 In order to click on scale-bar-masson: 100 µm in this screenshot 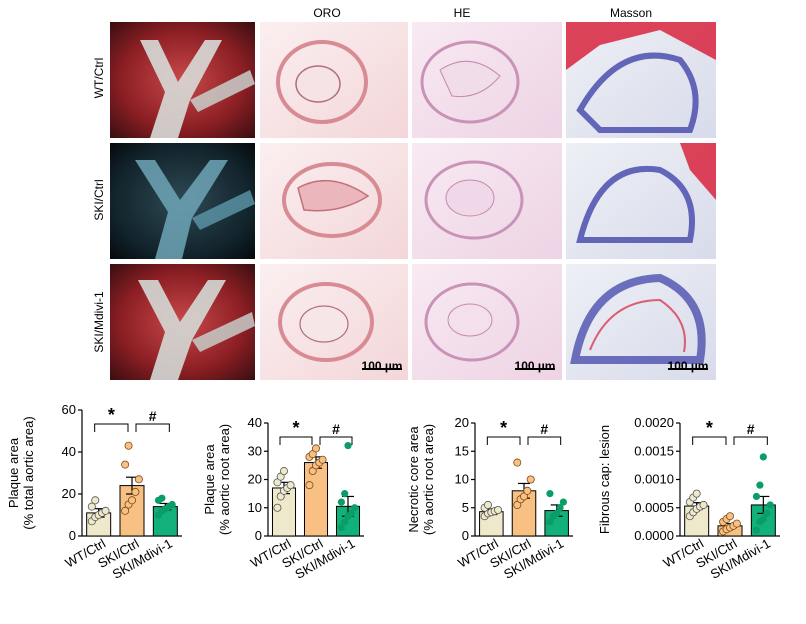, I will do `click(688, 366)`.